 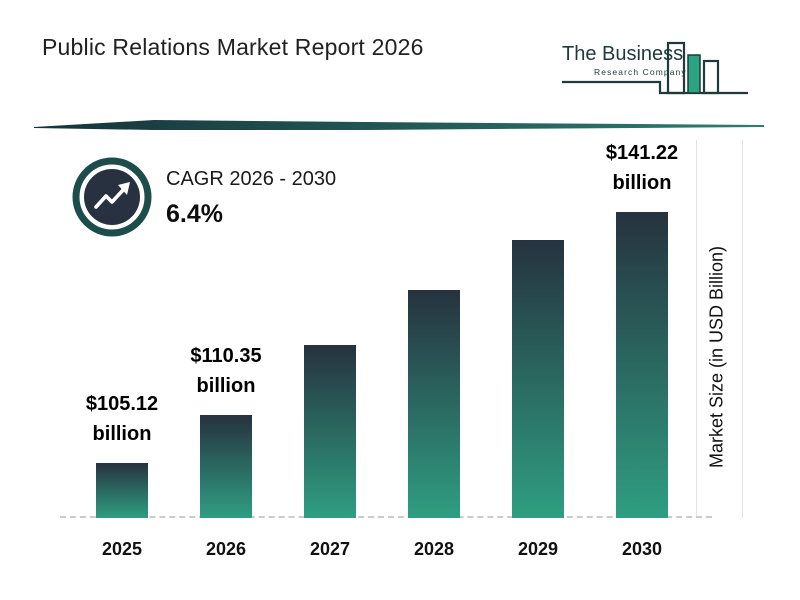 I want to click on bar-2029, so click(x=538, y=379).